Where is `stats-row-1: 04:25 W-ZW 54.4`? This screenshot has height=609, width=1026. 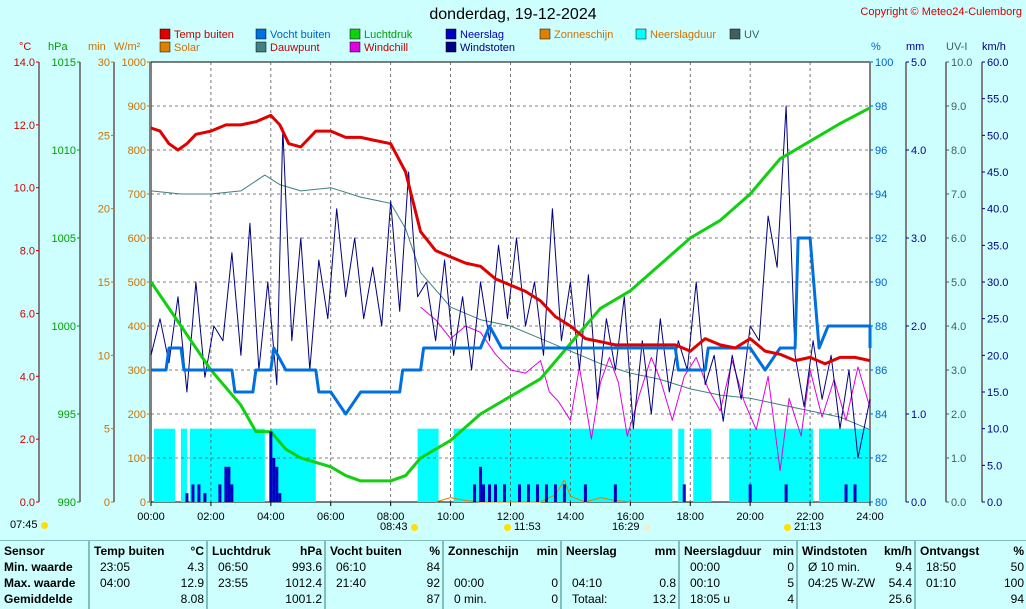 stats-row-1: 04:25 W-ZW 54.4 is located at coordinates (857, 583).